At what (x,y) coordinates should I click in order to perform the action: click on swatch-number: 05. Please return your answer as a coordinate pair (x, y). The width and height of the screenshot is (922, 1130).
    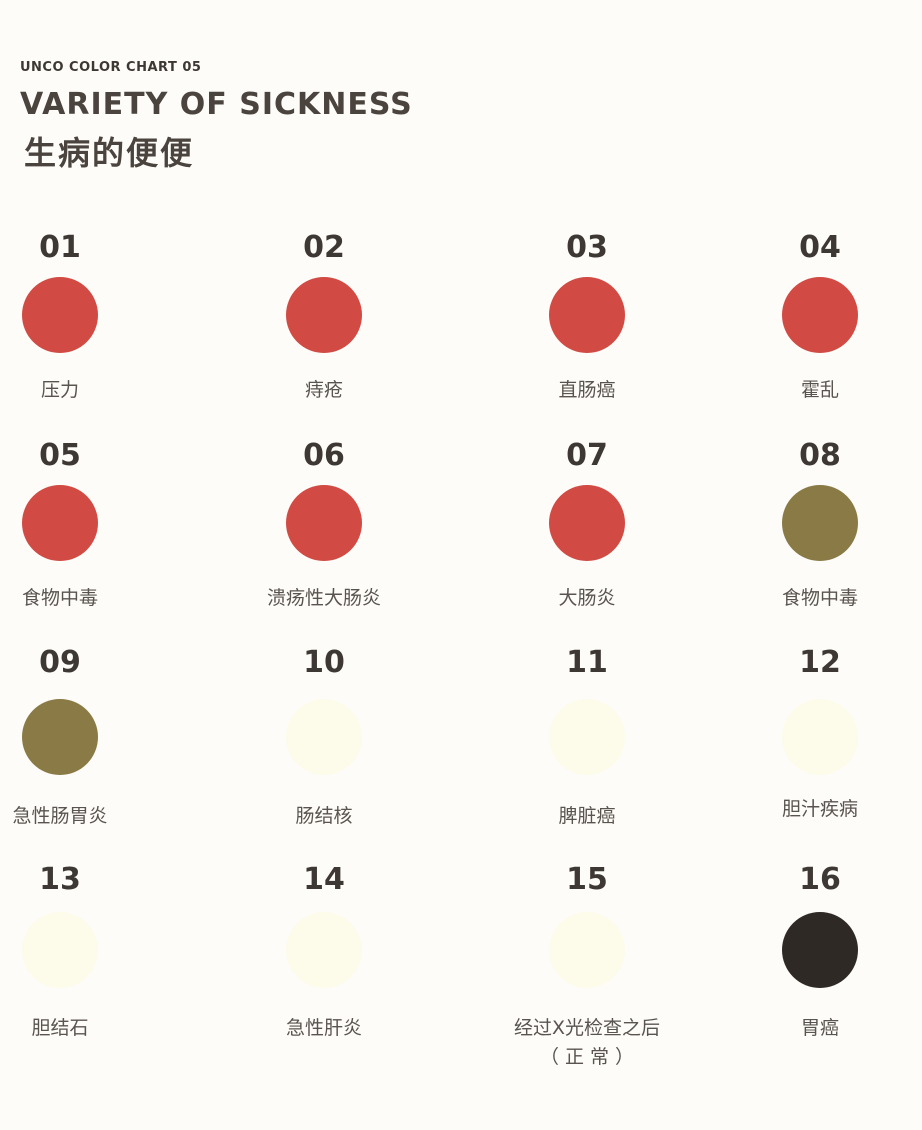
    Looking at the image, I should click on (60, 455).